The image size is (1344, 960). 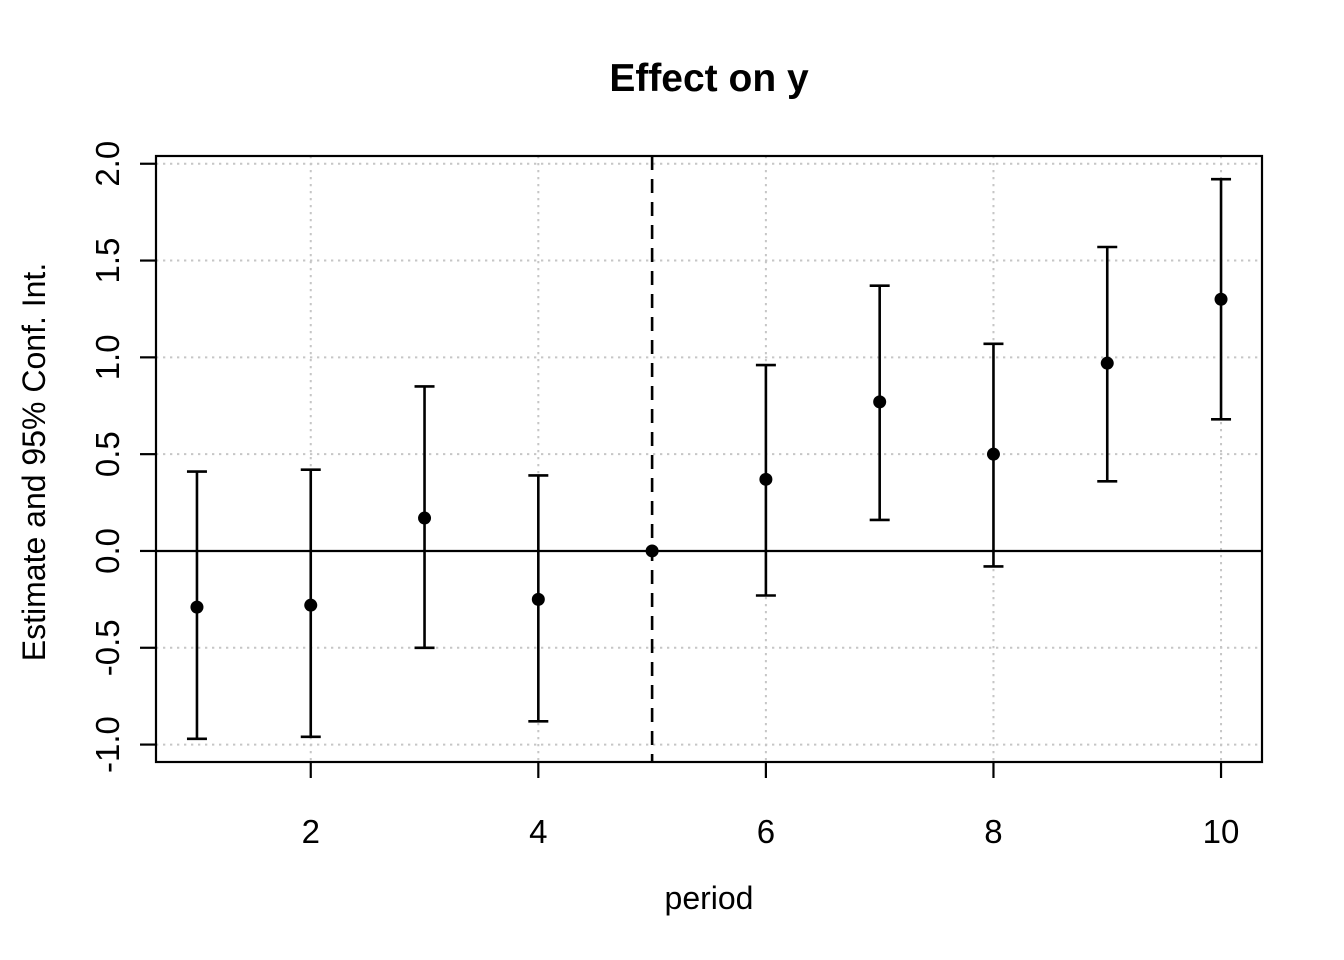 I want to click on y-tick-label: 2.0, so click(x=107, y=164).